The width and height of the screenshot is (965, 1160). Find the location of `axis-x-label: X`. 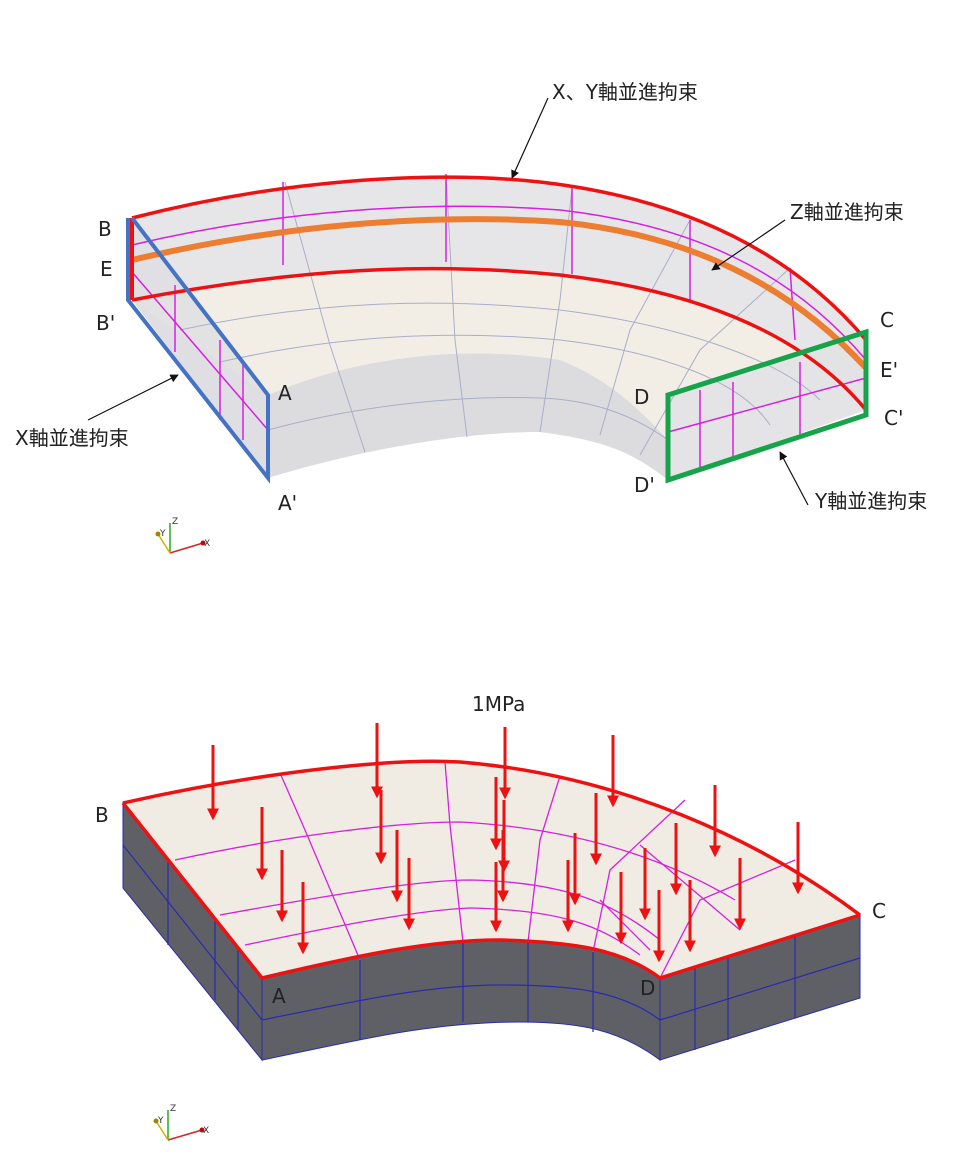

axis-x-label: X is located at coordinates (207, 544).